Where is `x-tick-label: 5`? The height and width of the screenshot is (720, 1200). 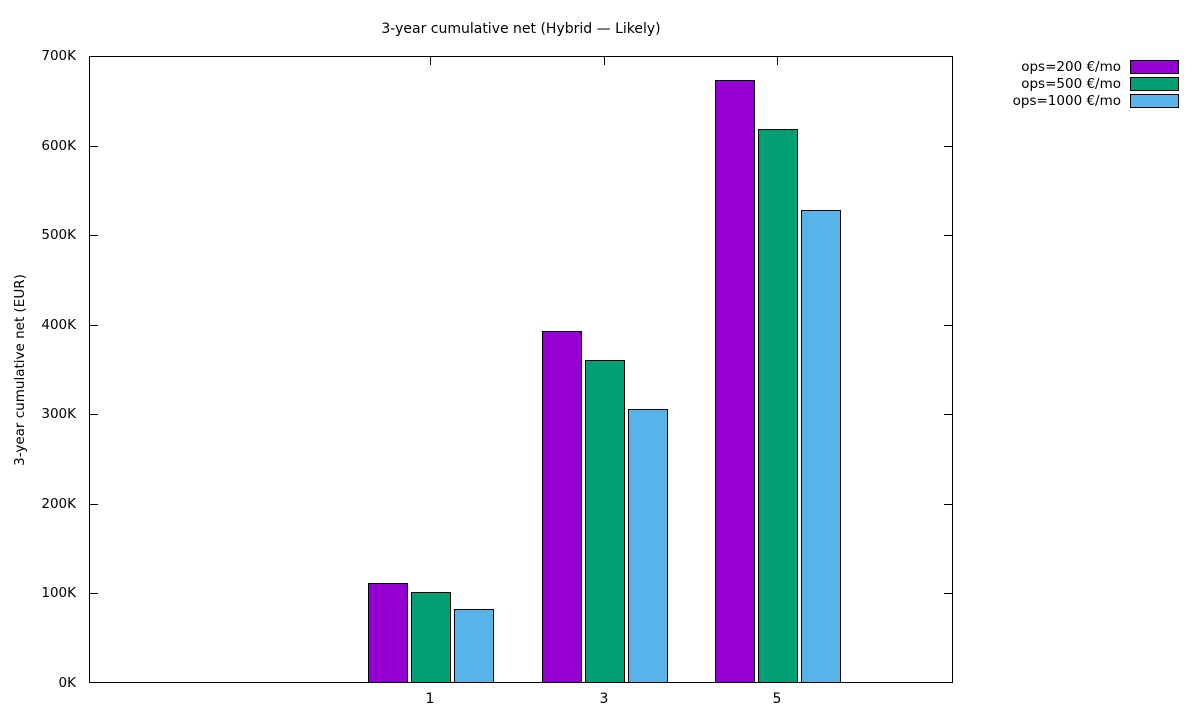
x-tick-label: 5 is located at coordinates (777, 699).